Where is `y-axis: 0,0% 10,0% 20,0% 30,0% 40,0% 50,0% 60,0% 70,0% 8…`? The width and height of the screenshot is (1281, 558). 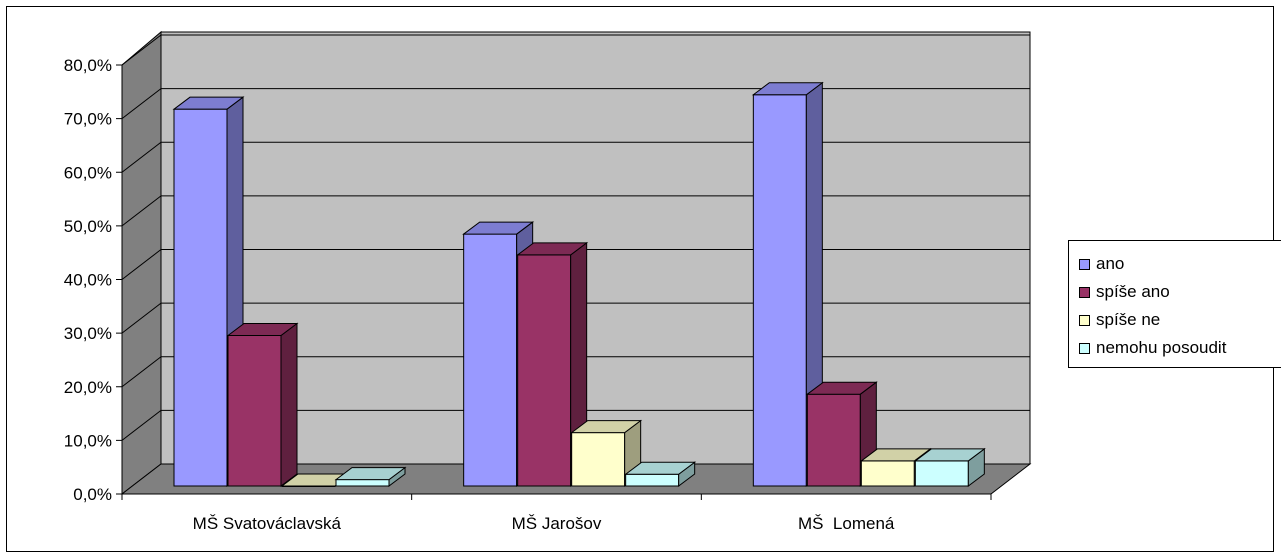 y-axis: 0,0% 10,0% 20,0% 30,0% 40,0% 50,0% 60,0% 70,0% 8… is located at coordinates (93, 280).